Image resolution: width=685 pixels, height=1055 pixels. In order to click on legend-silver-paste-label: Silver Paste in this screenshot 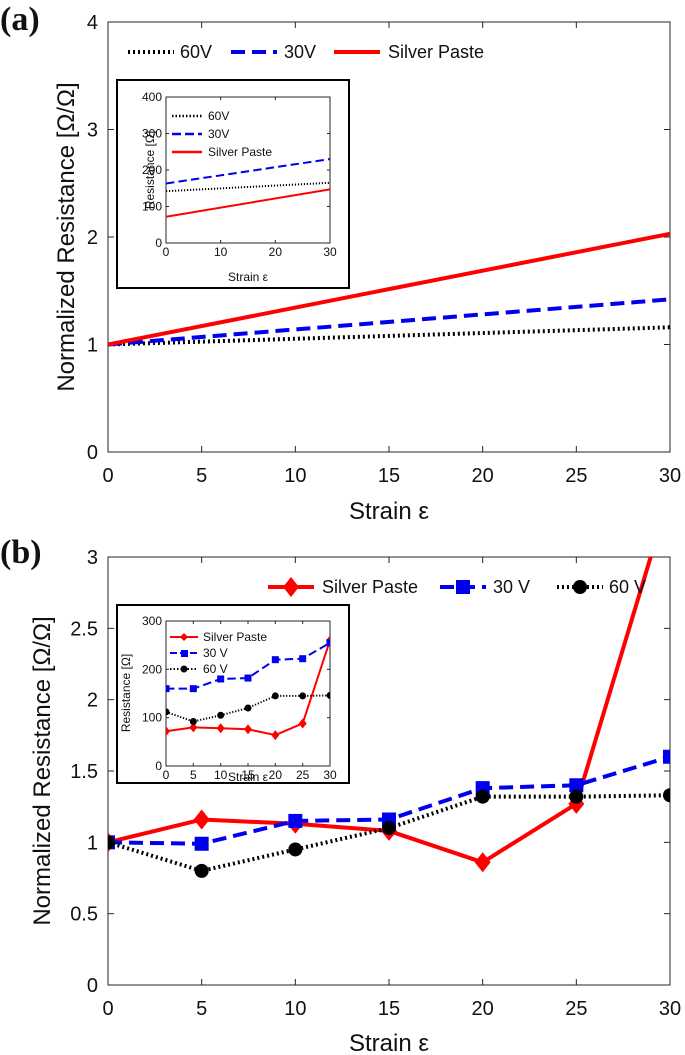, I will do `click(436, 52)`.